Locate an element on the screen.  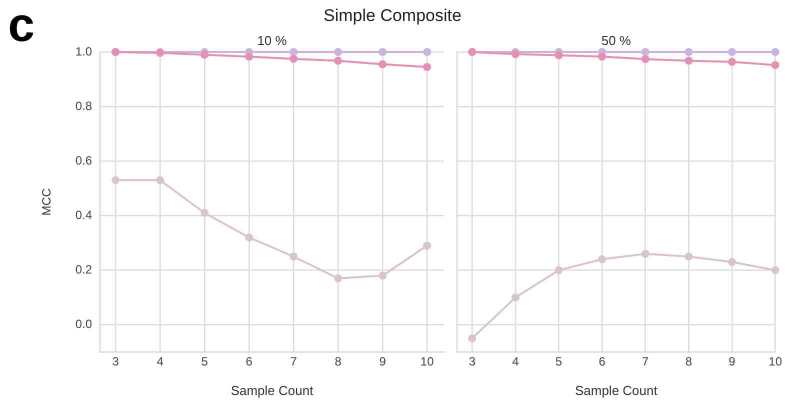
y-tick-label: 0.8 is located at coordinates (83, 105).